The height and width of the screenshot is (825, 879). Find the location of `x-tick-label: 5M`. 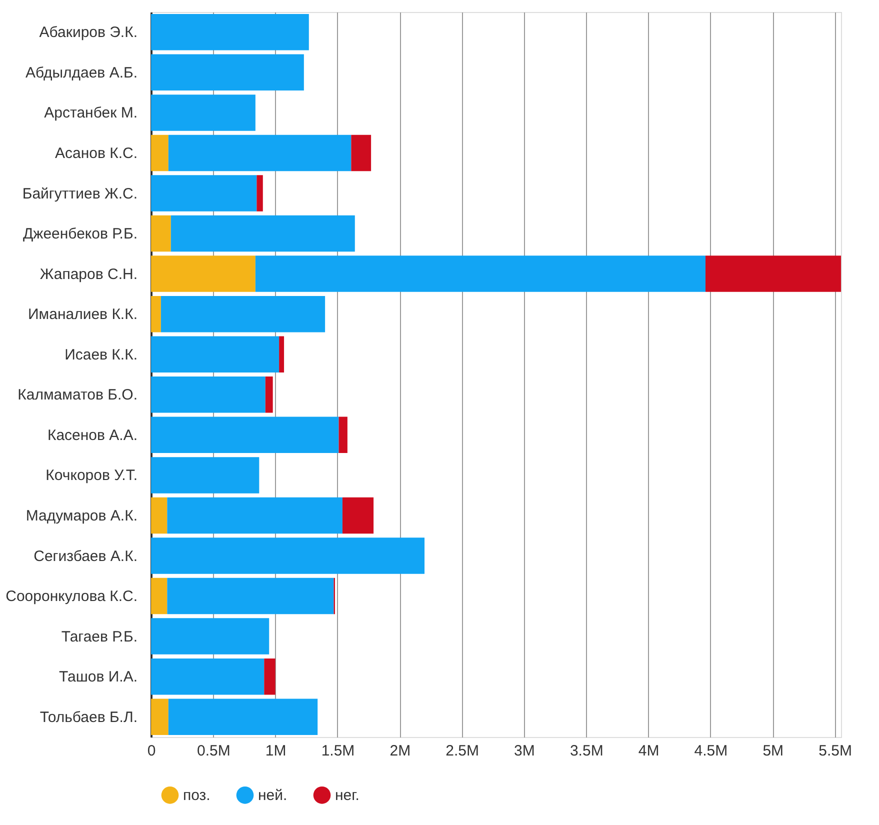

x-tick-label: 5M is located at coordinates (773, 751).